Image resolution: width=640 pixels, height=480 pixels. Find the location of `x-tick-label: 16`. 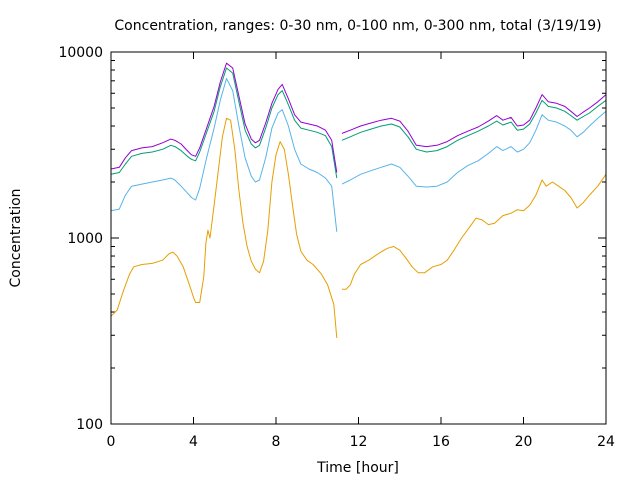

x-tick-label: 16 is located at coordinates (441, 442).